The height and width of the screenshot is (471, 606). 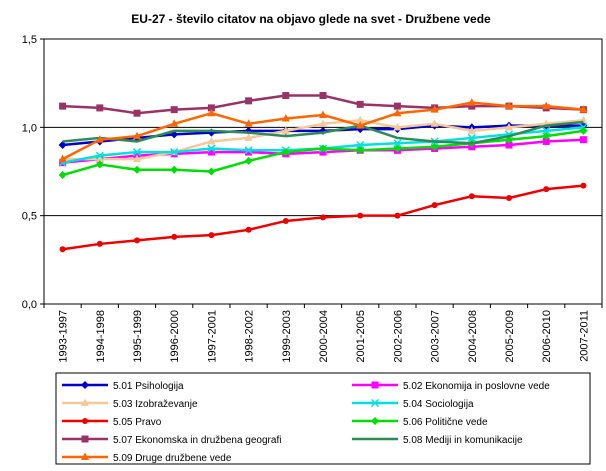 What do you see at coordinates (398, 336) in the screenshot?
I see `x-tick-label: 2002-2006` at bounding box center [398, 336].